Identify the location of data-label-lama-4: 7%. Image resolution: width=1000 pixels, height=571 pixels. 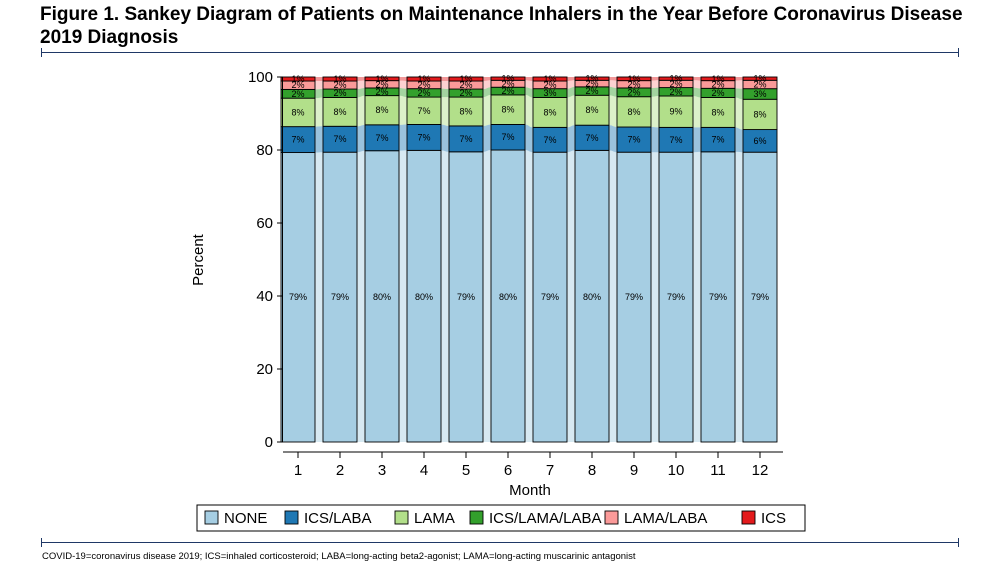
(423, 111).